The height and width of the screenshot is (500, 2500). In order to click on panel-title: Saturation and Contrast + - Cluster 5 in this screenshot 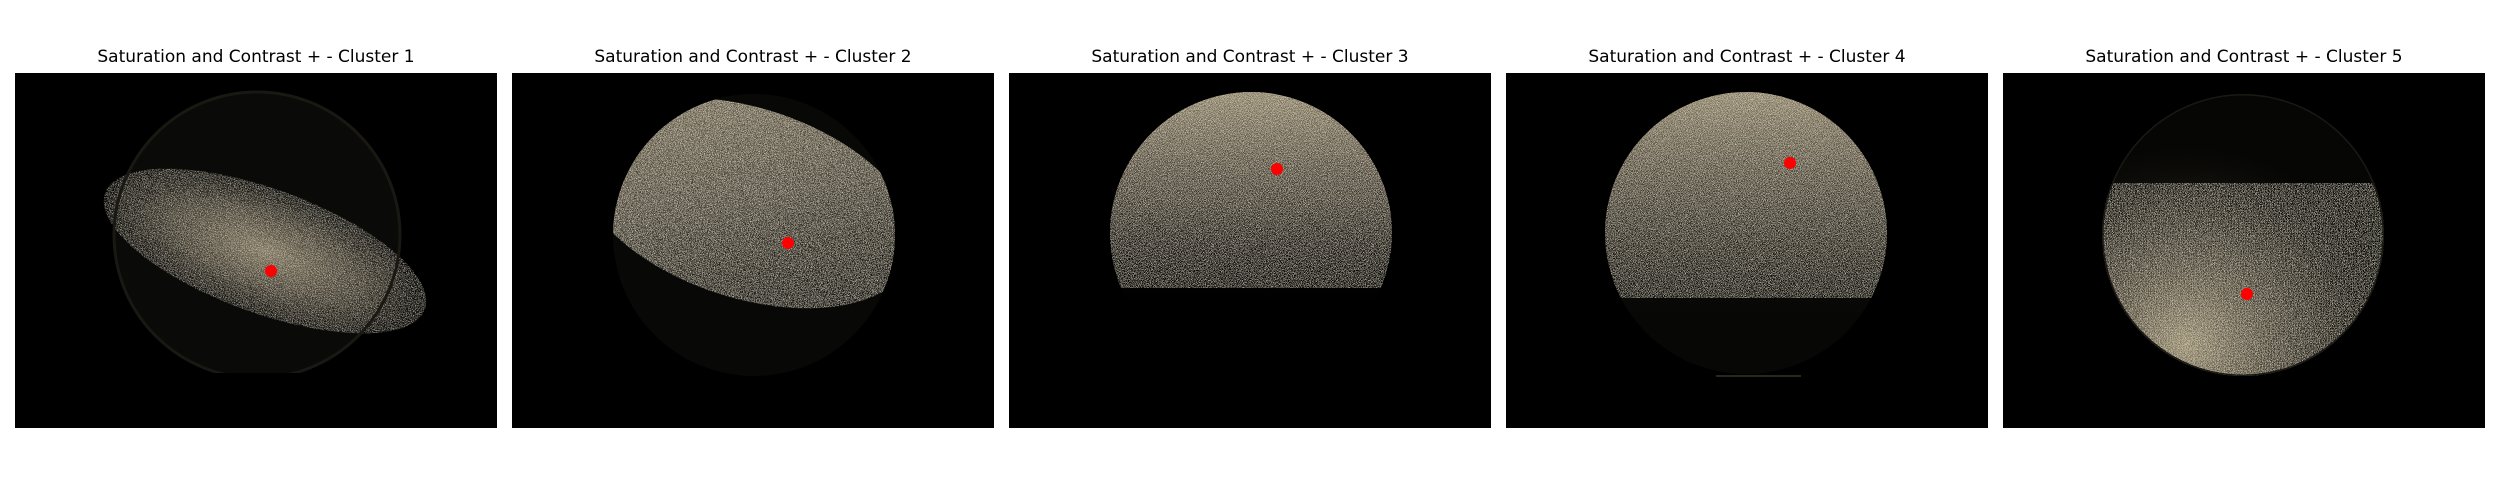, I will do `click(2244, 57)`.